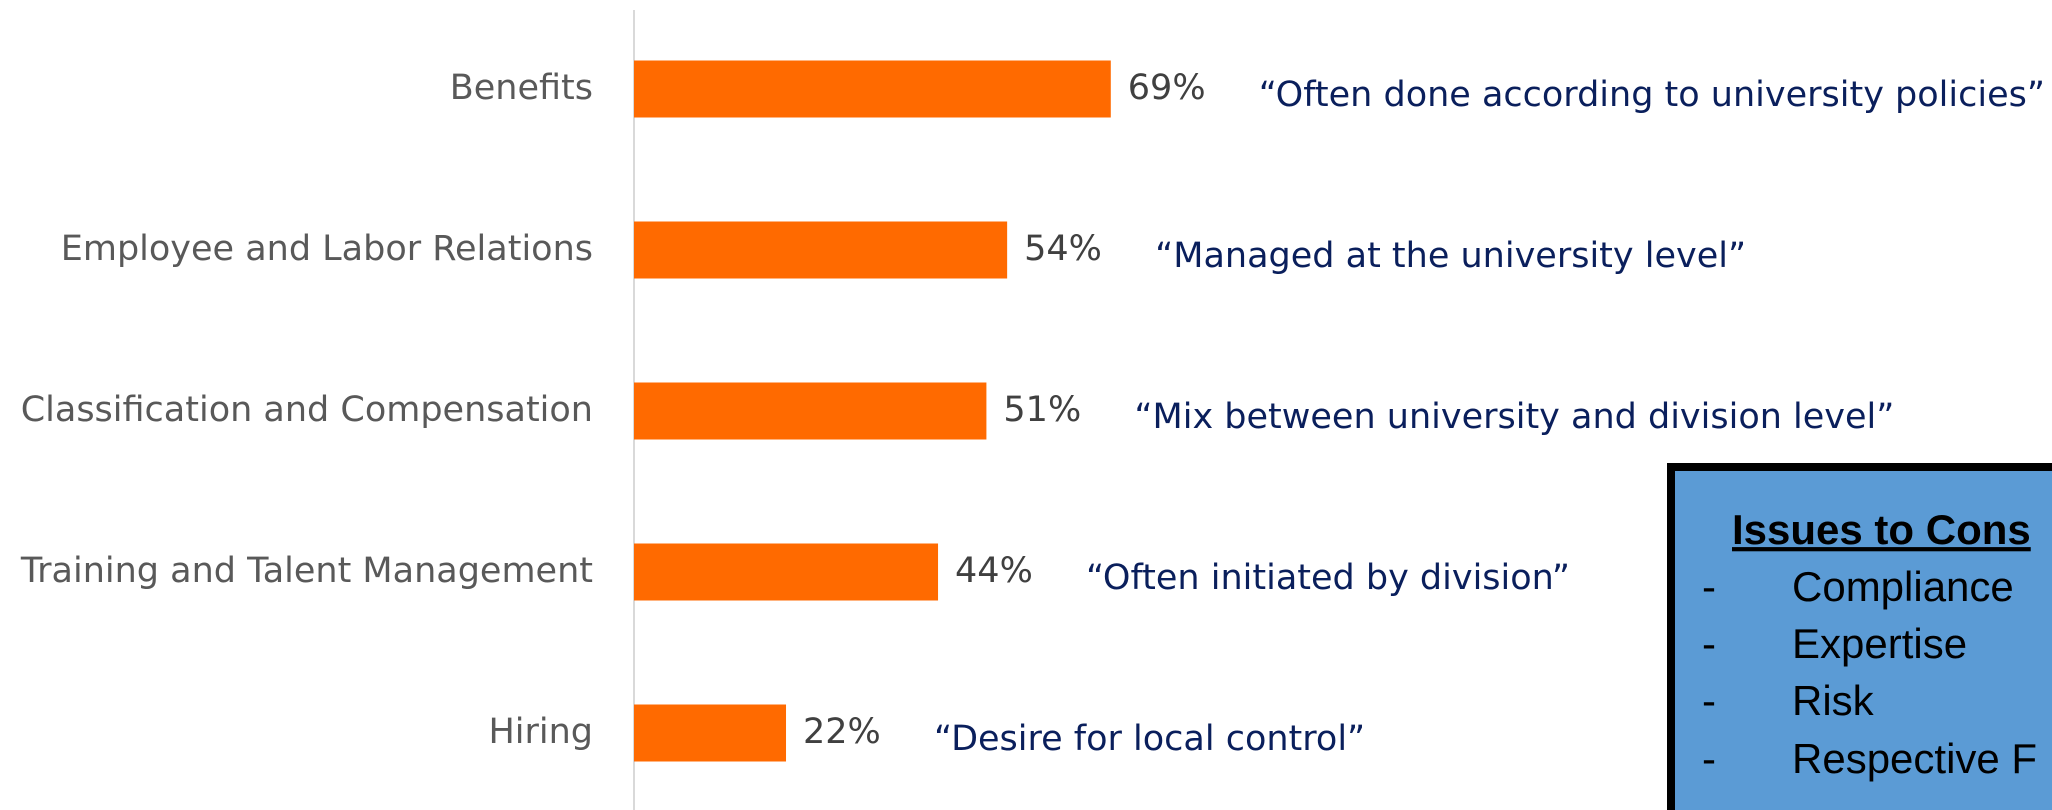 Image resolution: width=2052 pixels, height=810 pixels. Describe the element at coordinates (540, 732) in the screenshot. I see `category-label: Hiring` at that location.